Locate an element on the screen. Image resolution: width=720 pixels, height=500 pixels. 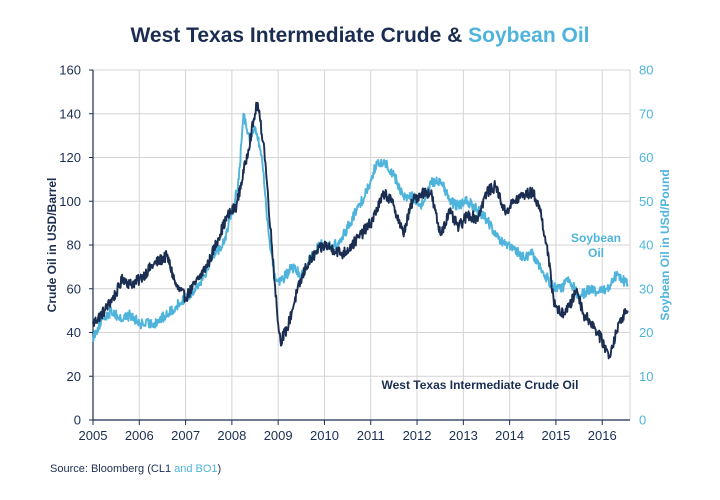
x-tick-label-2010: 2010 is located at coordinates (324, 435).